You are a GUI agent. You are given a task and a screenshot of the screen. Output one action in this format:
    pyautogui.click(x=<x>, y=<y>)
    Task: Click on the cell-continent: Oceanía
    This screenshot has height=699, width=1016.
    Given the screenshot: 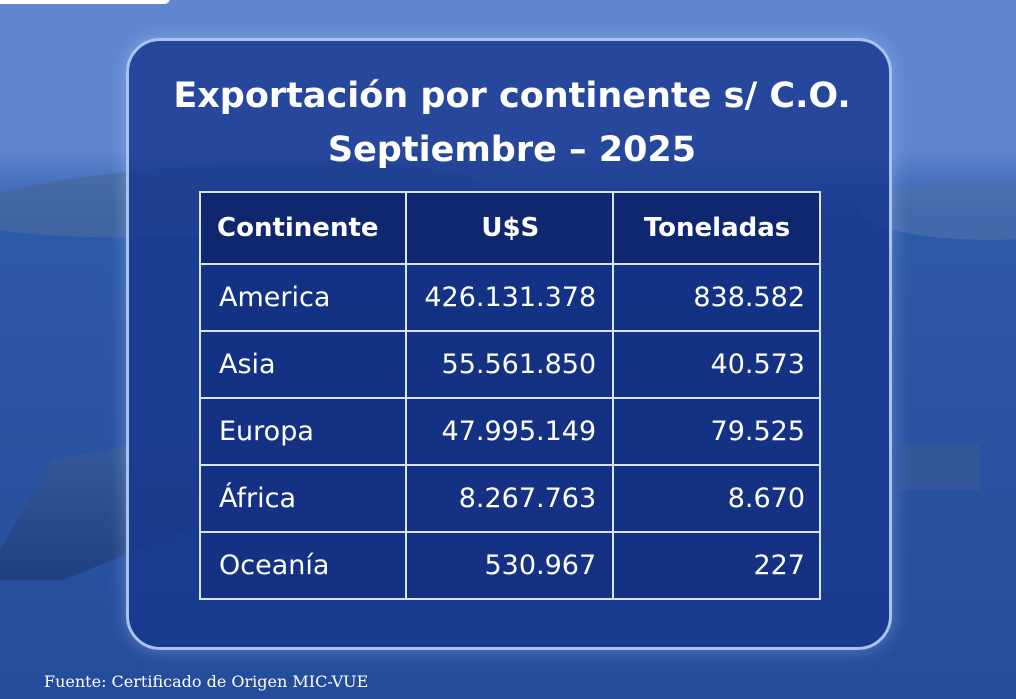 What is the action you would take?
    pyautogui.click(x=303, y=565)
    